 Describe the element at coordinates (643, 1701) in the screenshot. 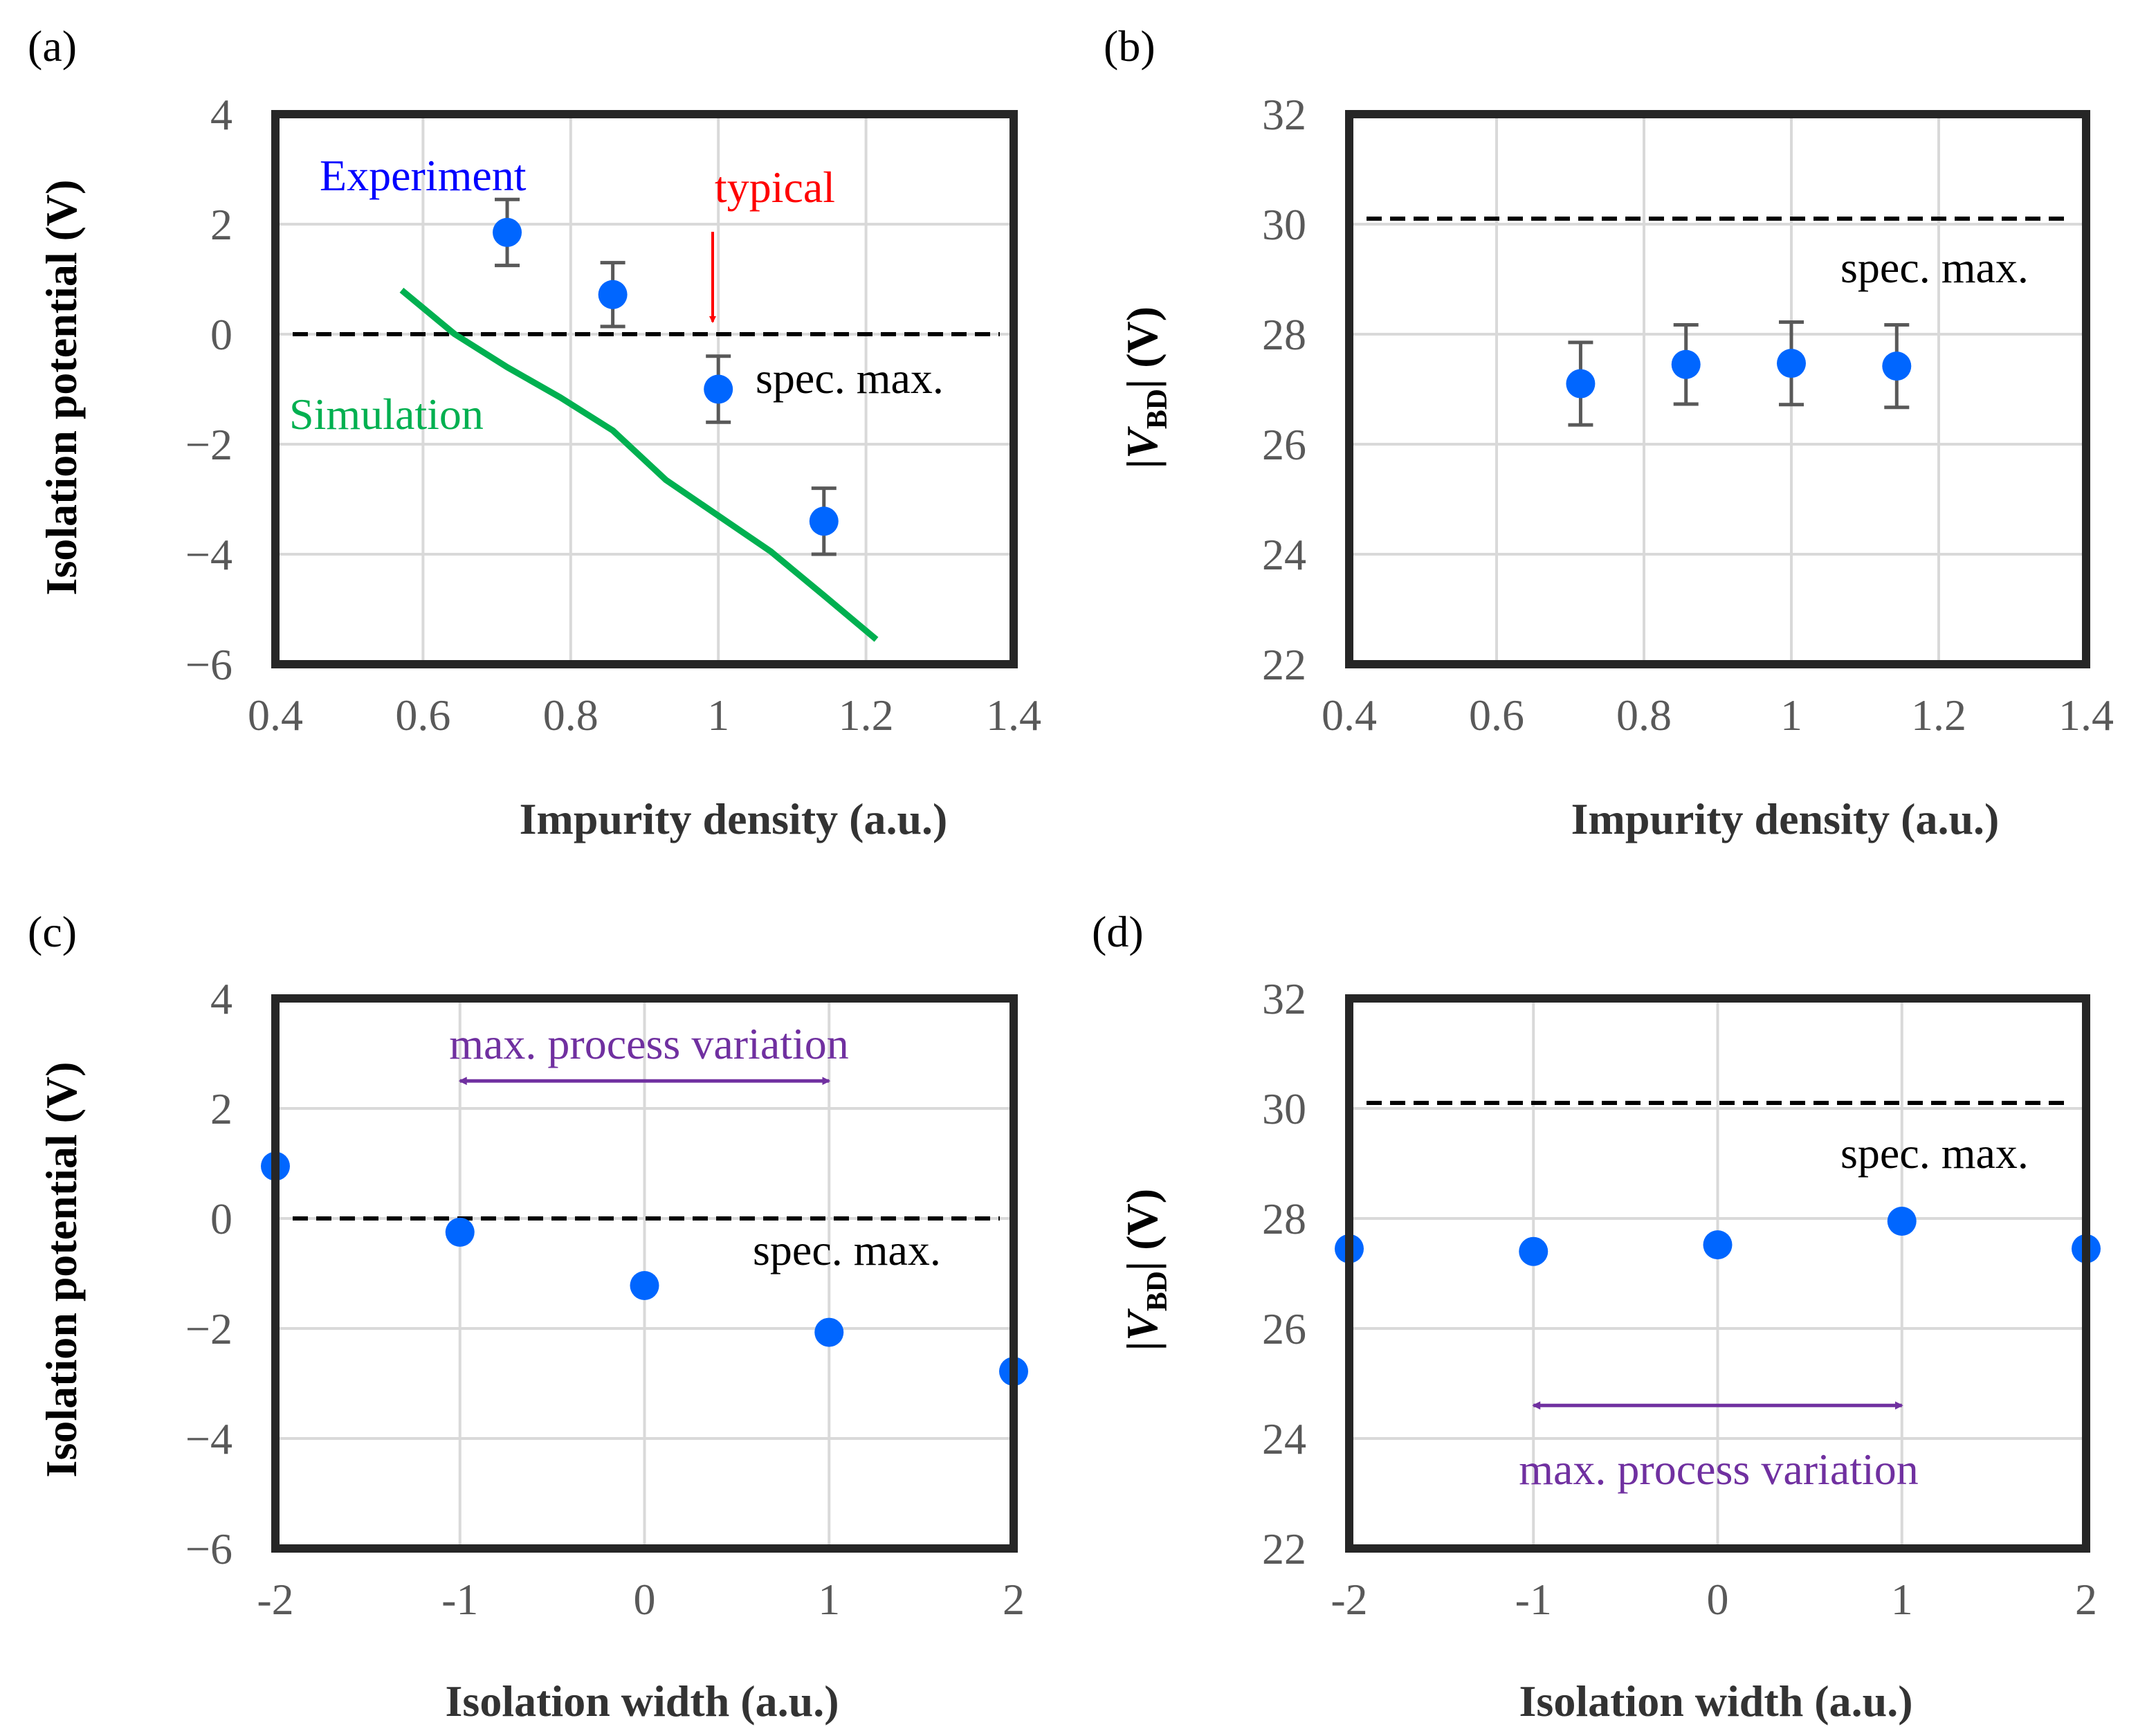

I see `xlabel-c: Isolation width (a.u.)` at that location.